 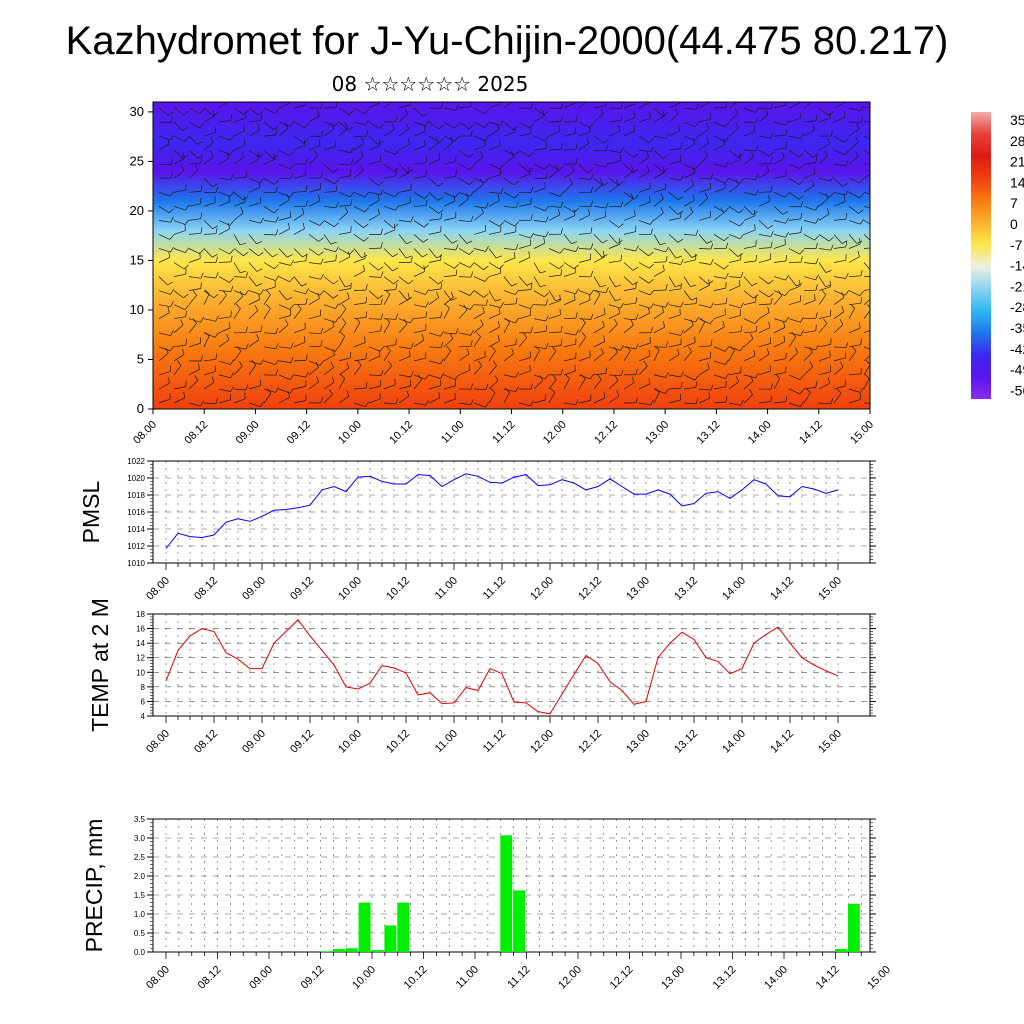 I want to click on x-tick-label: 08.12, so click(x=210, y=978).